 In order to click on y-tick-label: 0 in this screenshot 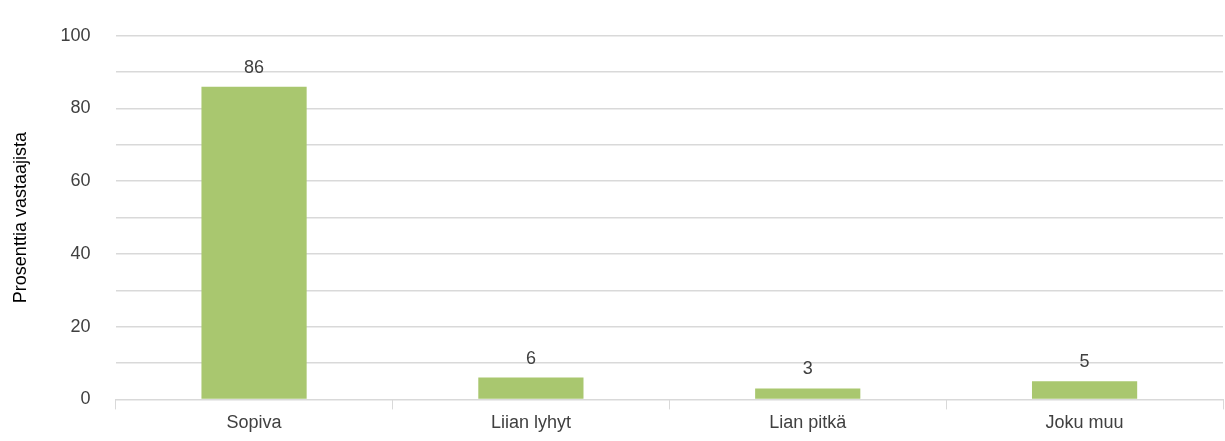, I will do `click(85, 398)`.